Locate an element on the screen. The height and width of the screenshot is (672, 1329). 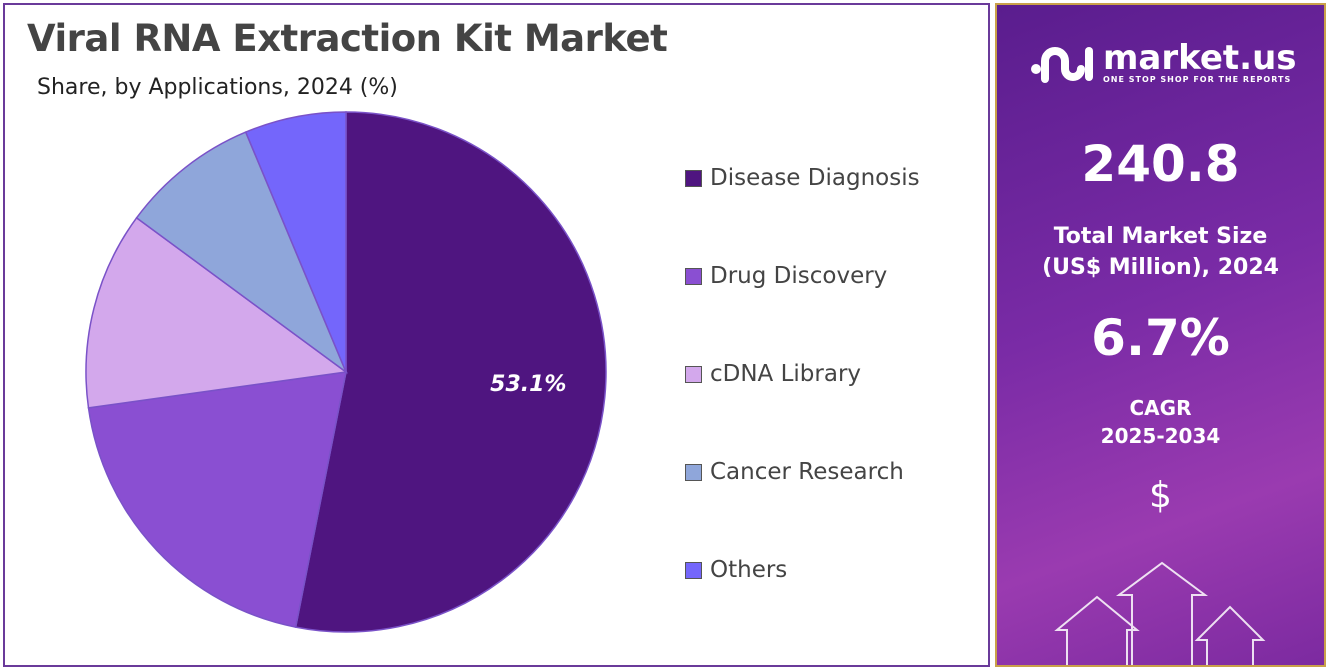
legend-label: Drug Discovery is located at coordinates (799, 276).